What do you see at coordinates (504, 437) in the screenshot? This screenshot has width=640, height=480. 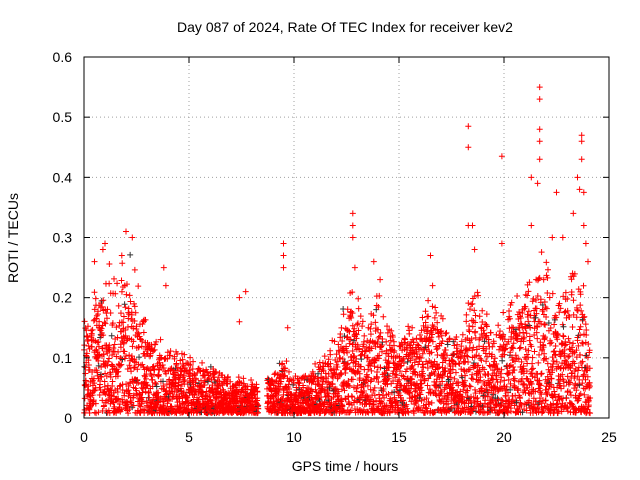 I see `x-tick-label: 20` at bounding box center [504, 437].